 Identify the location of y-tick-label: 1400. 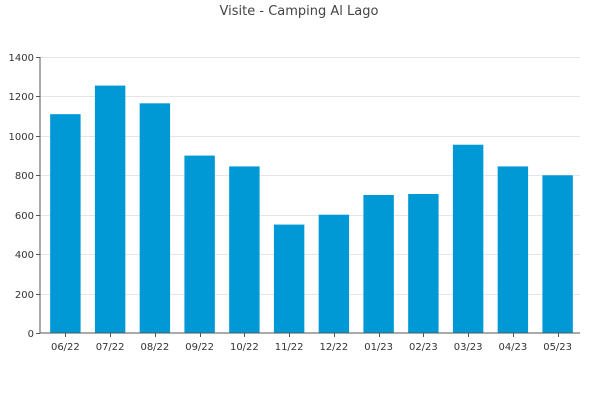
(21, 58).